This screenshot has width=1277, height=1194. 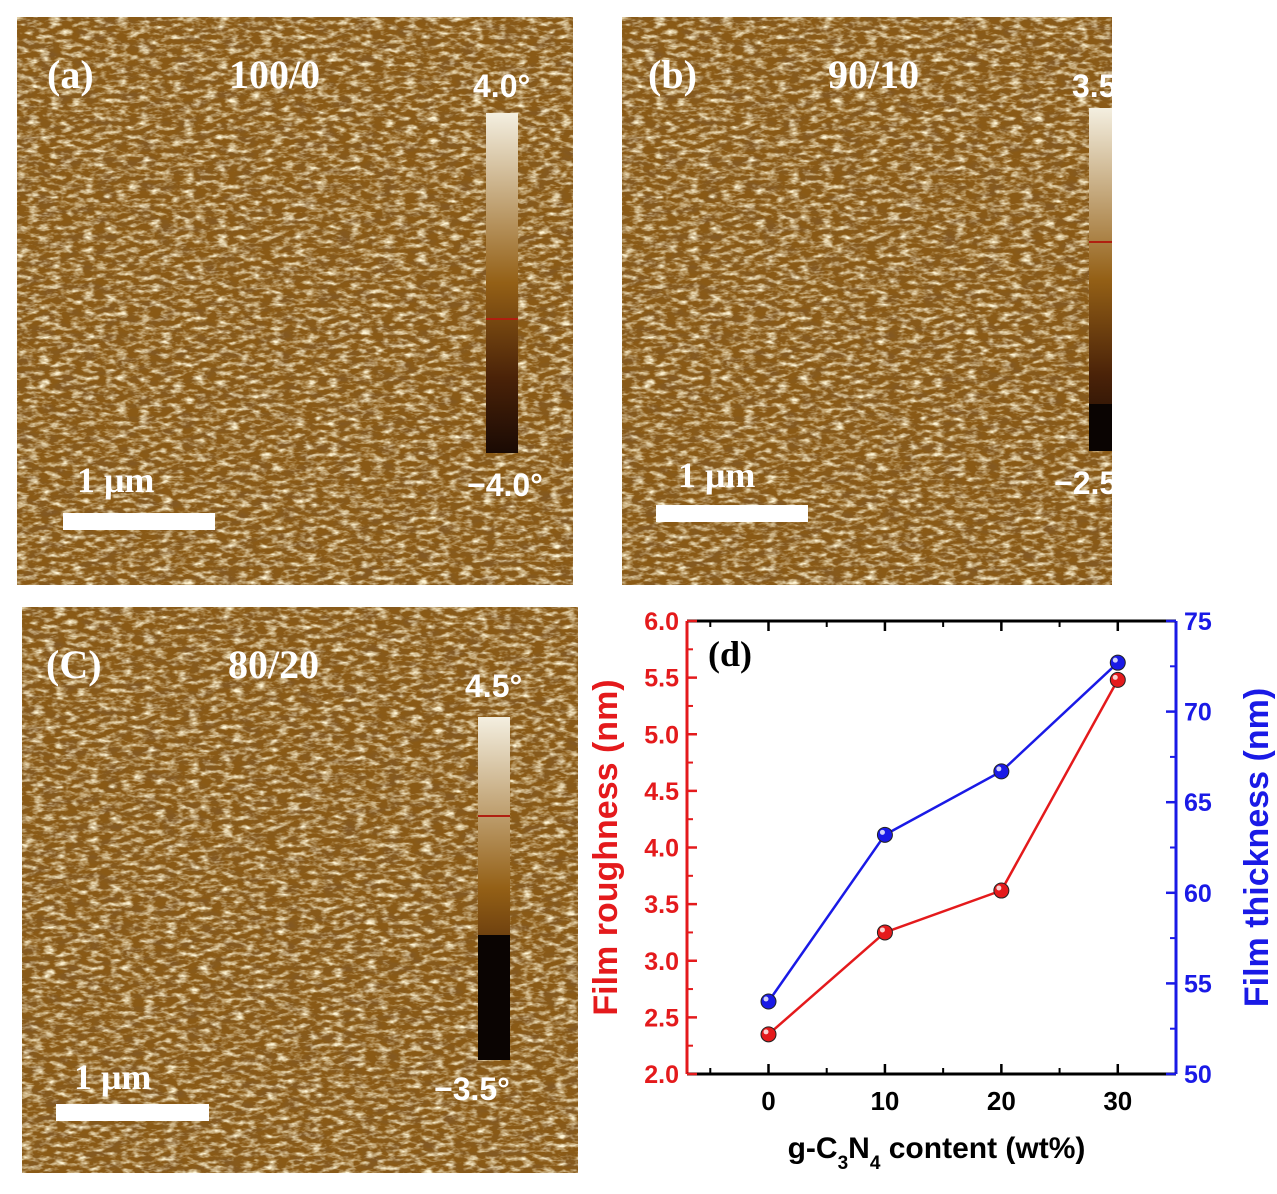 I want to click on panel-label: (C), so click(x=74, y=664).